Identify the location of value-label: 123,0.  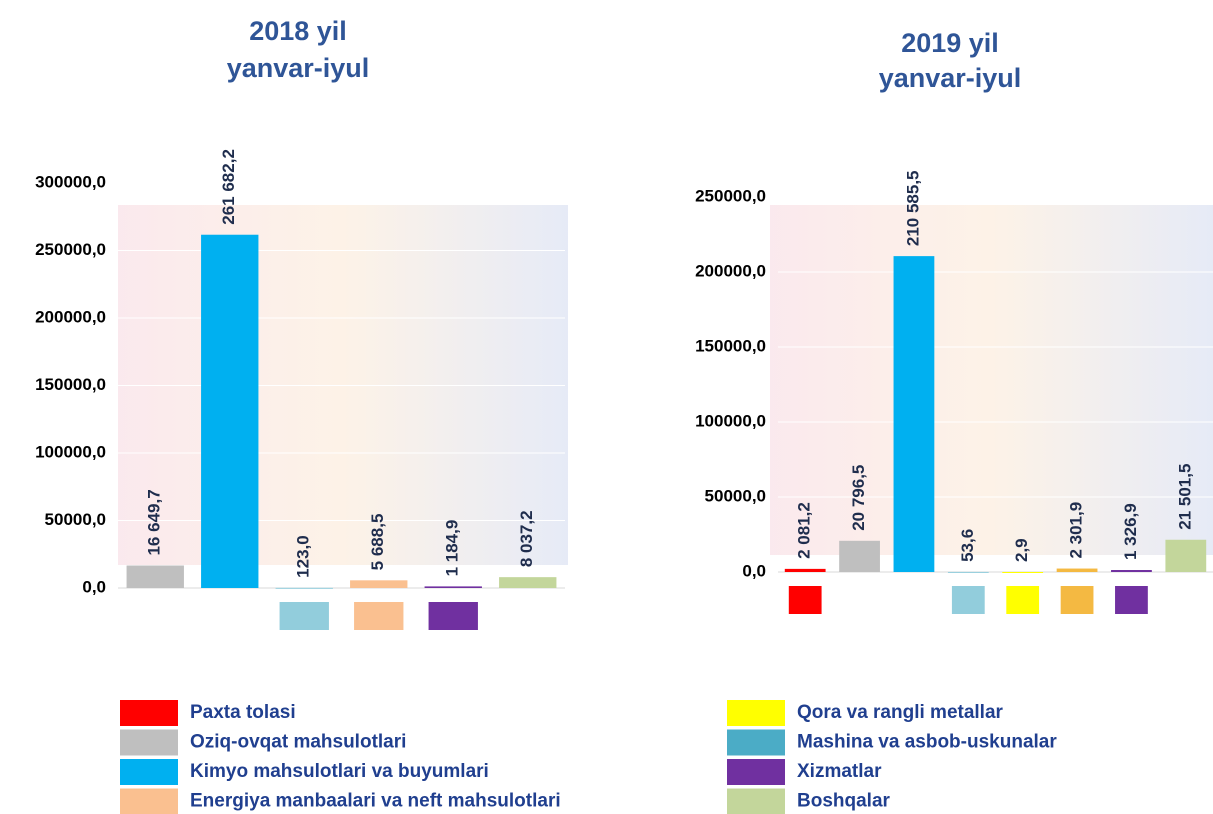
(303, 556).